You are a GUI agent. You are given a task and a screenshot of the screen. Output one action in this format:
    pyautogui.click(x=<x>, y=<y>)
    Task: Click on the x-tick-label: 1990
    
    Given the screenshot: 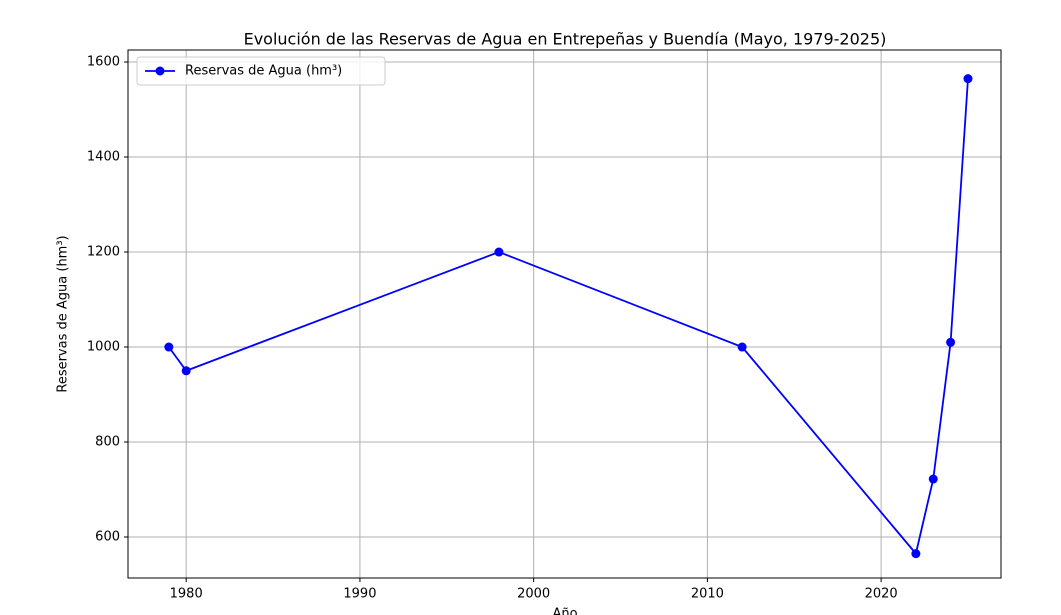 What is the action you would take?
    pyautogui.click(x=359, y=594)
    